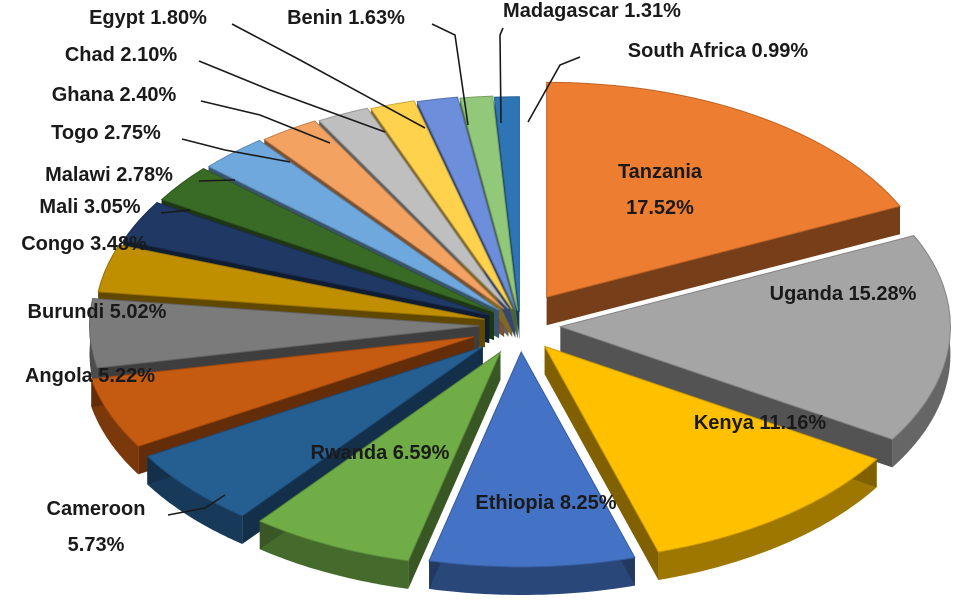 The height and width of the screenshot is (604, 965). Describe the element at coordinates (592, 11) in the screenshot. I see `label-madagascar: Madagascar 1.31%` at that location.